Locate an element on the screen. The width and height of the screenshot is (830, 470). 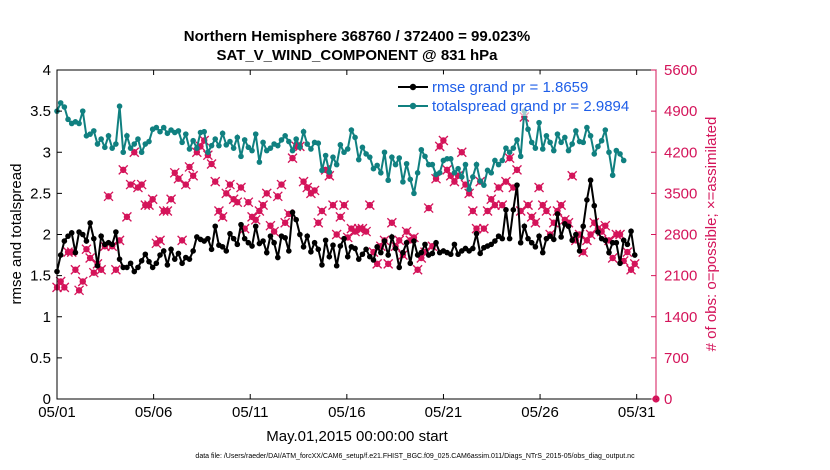
y-axis-left: 0 0.5 1 1.5 2 2.5 3 3.5 4 is located at coordinates (46, 235).